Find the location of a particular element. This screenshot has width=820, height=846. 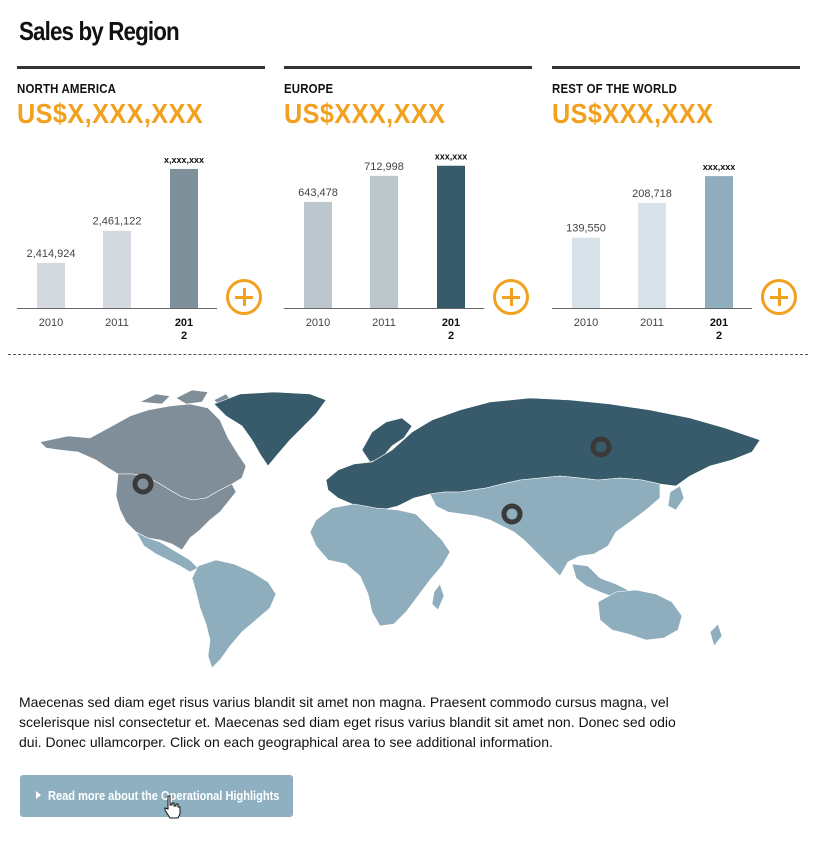

madagascar-shape is located at coordinates (438, 597).